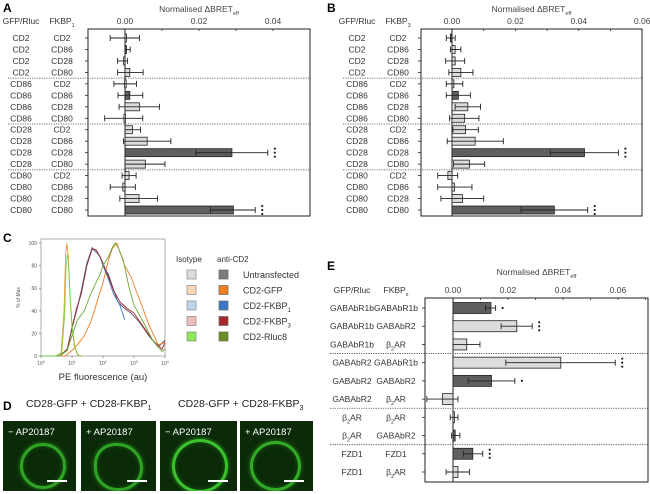 The image size is (650, 494). I want to click on x-tick-label: 0.02, so click(199, 21).